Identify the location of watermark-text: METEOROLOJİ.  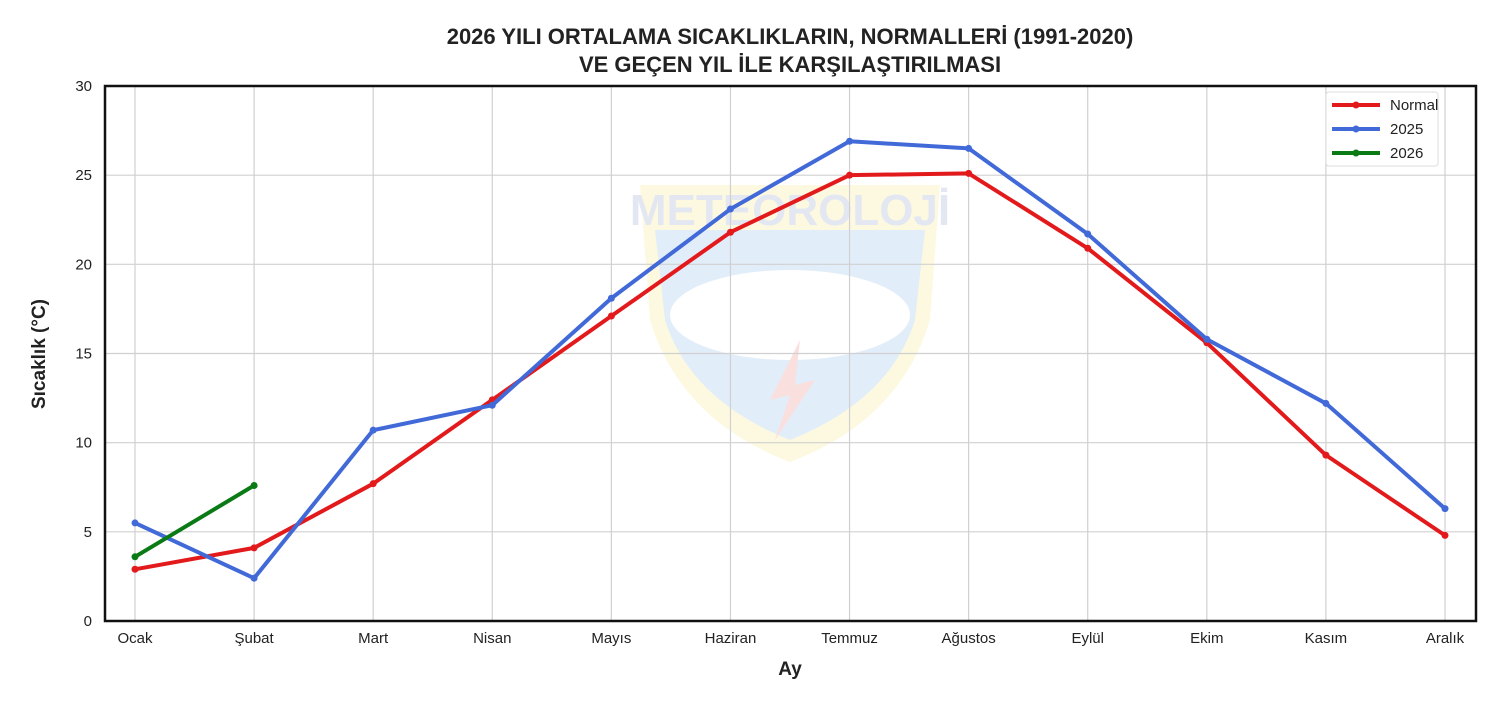
(790, 210).